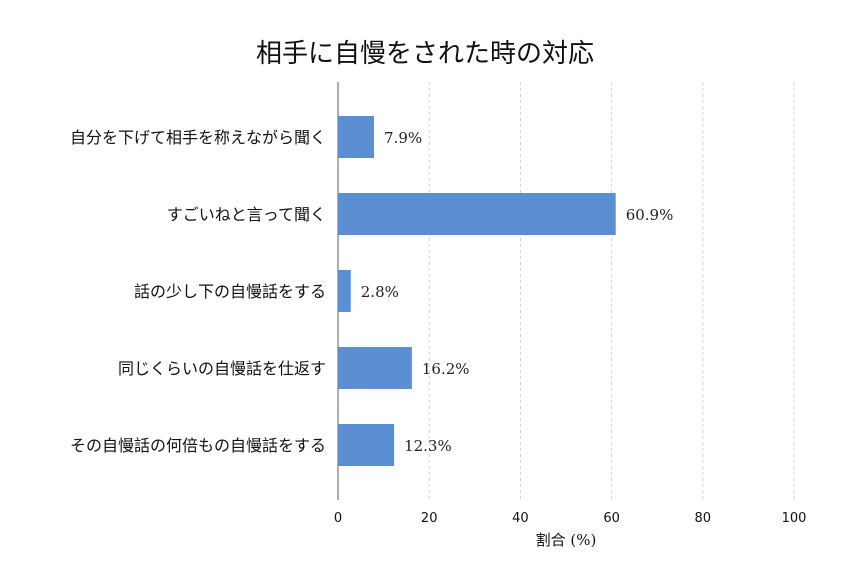 The width and height of the screenshot is (846, 588). Describe the element at coordinates (566, 540) in the screenshot. I see `x-axis-label: 割合 (%)` at that location.